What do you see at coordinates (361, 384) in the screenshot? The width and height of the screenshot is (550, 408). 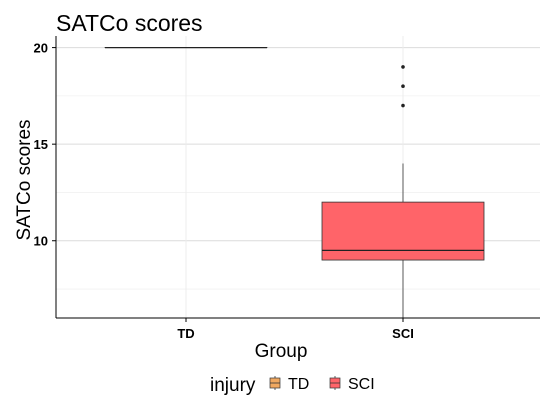 I see `legend-label: SCI` at bounding box center [361, 384].